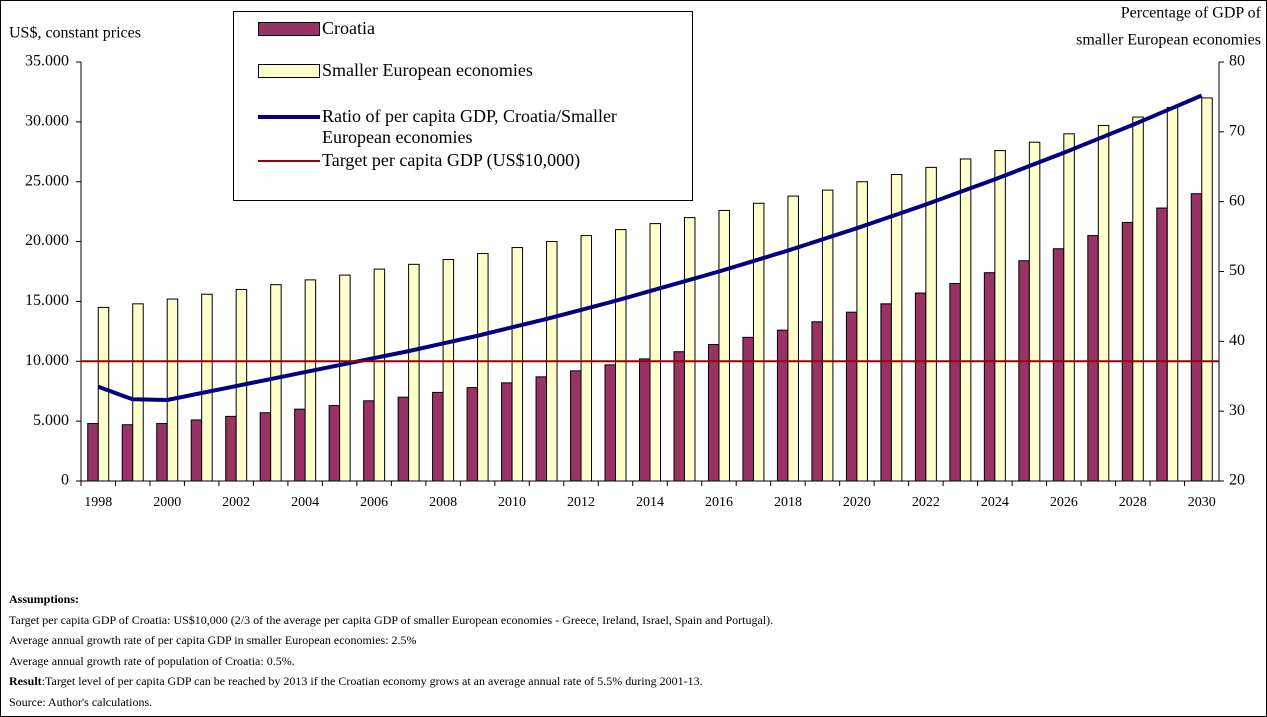 This screenshot has width=1267, height=717. I want to click on y-tick-label: 25.000, so click(47, 180).